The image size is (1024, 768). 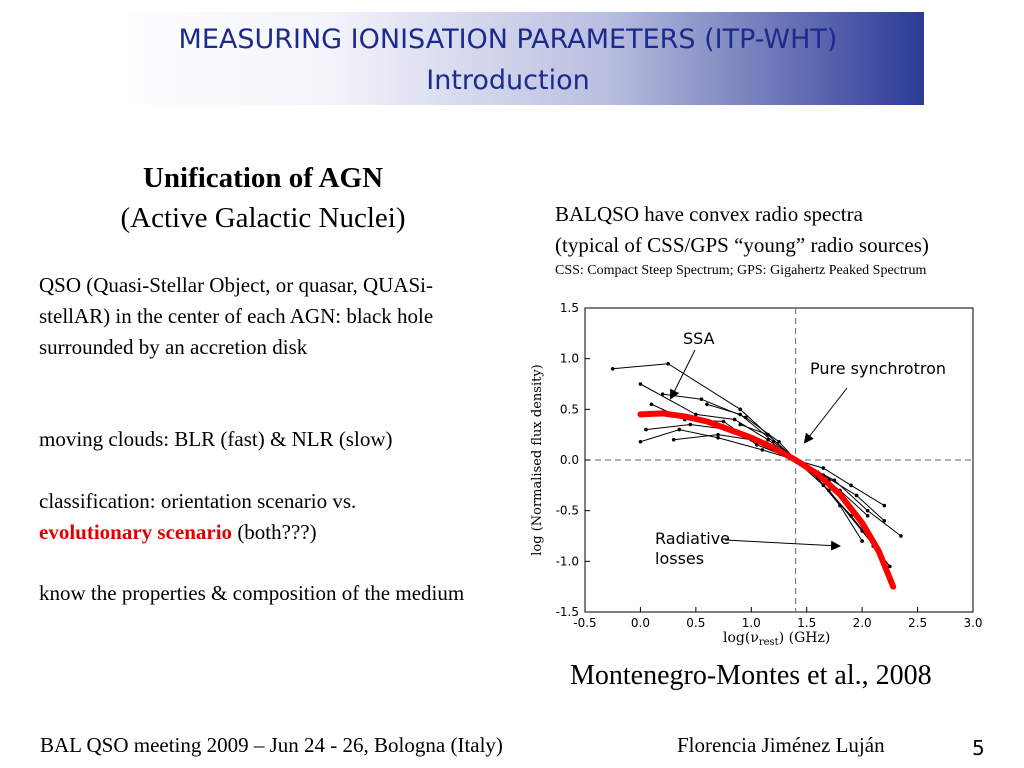 What do you see at coordinates (878, 368) in the screenshot?
I see `pure-synchrotron-label: Pure synchrotron` at bounding box center [878, 368].